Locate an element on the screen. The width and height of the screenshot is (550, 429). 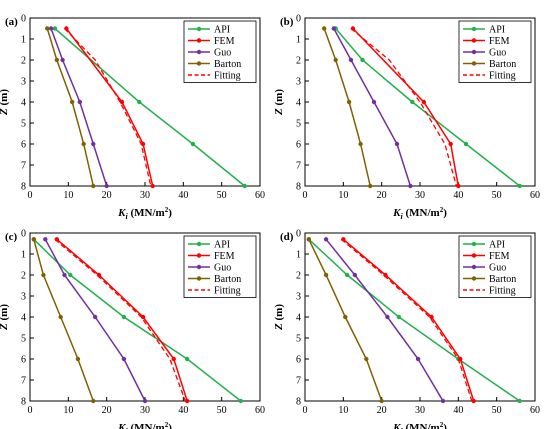
x-axis-title-sub: i is located at coordinates (126, 216).